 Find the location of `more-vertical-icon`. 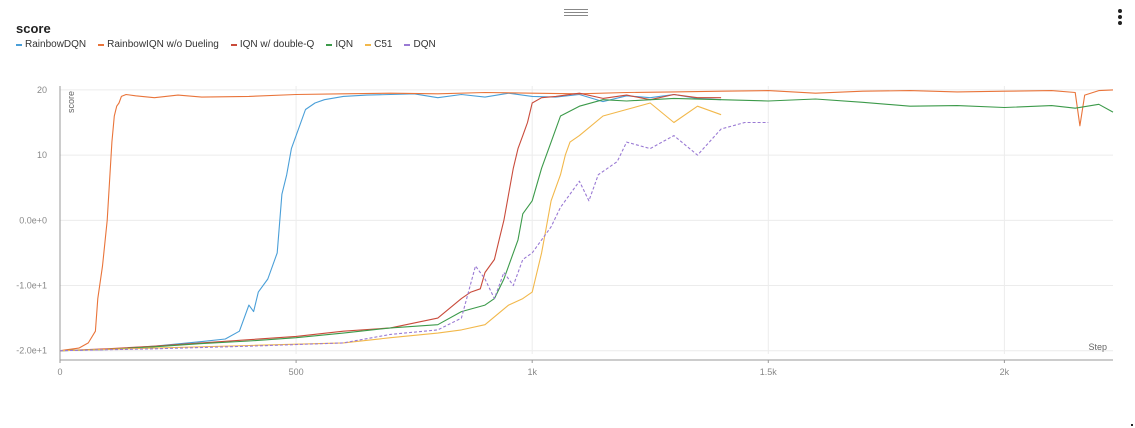

more-vertical-icon is located at coordinates (1120, 17).